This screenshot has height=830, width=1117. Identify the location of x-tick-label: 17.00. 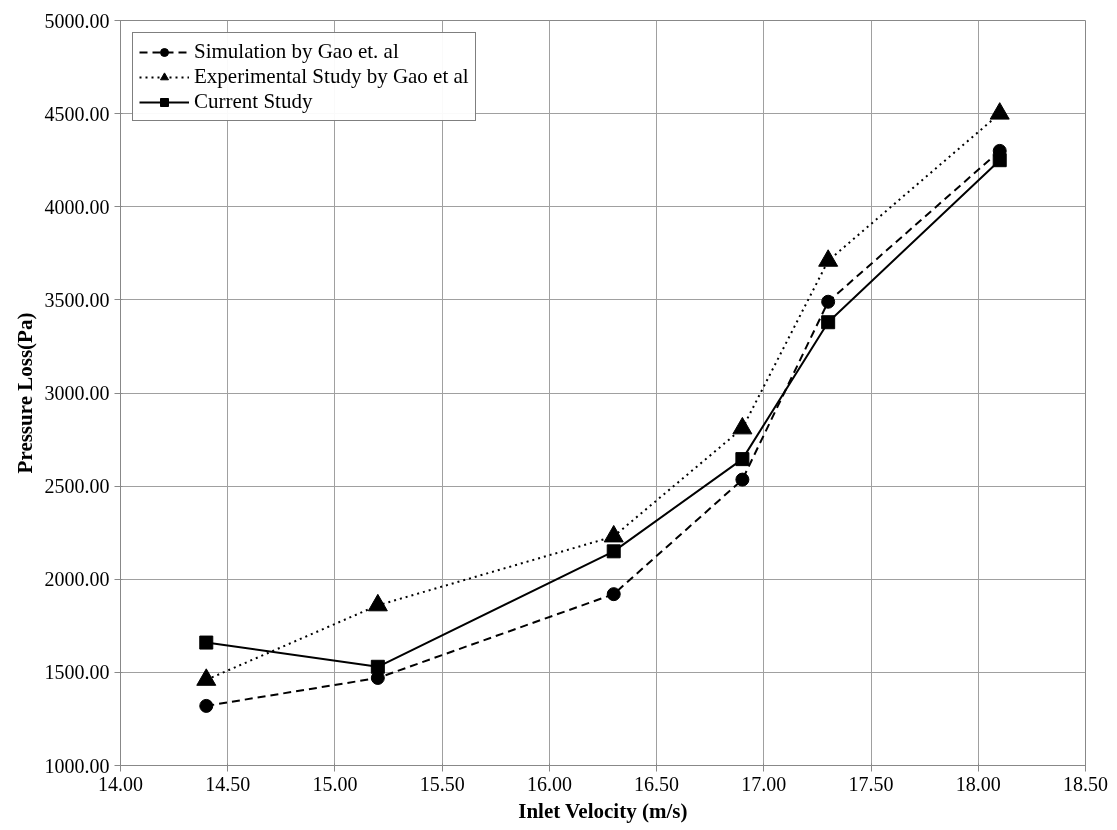
(764, 783).